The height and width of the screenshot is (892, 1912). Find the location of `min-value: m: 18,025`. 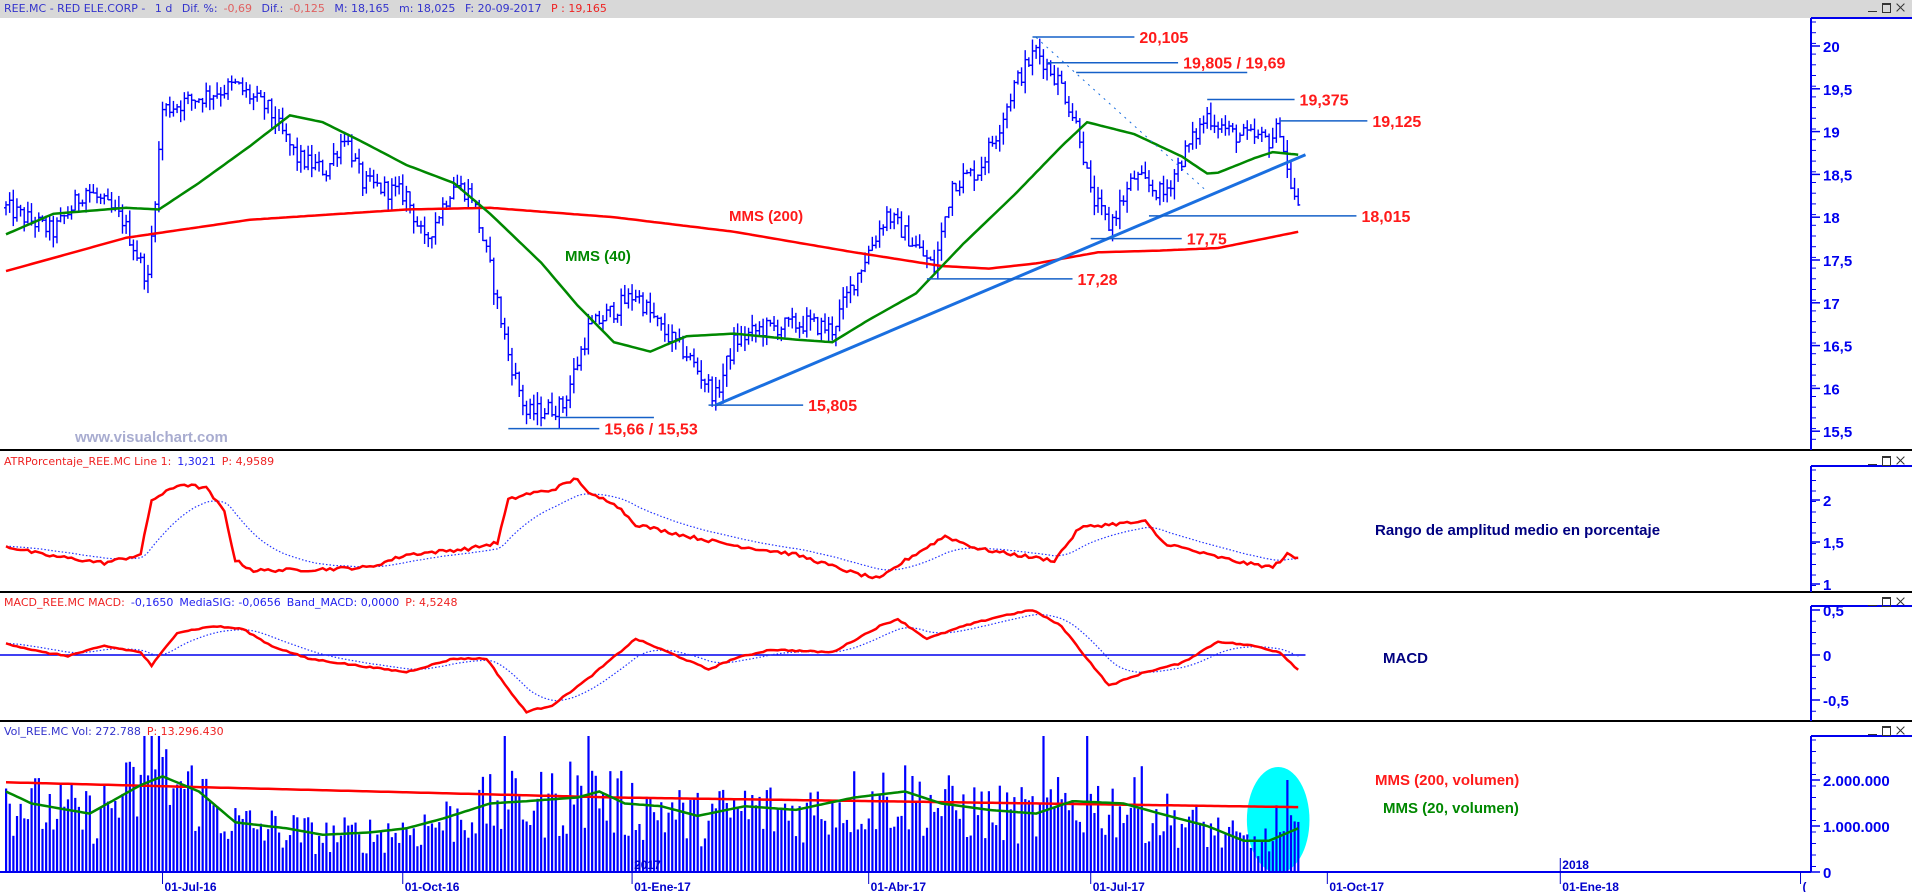

min-value: m: 18,025 is located at coordinates (427, 8).